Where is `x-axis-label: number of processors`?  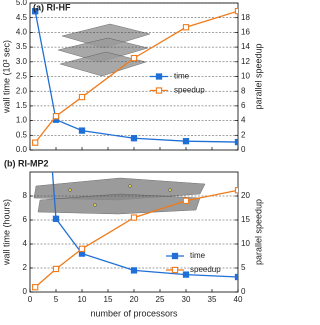
x-axis-label: number of processors is located at coordinates (134, 313).